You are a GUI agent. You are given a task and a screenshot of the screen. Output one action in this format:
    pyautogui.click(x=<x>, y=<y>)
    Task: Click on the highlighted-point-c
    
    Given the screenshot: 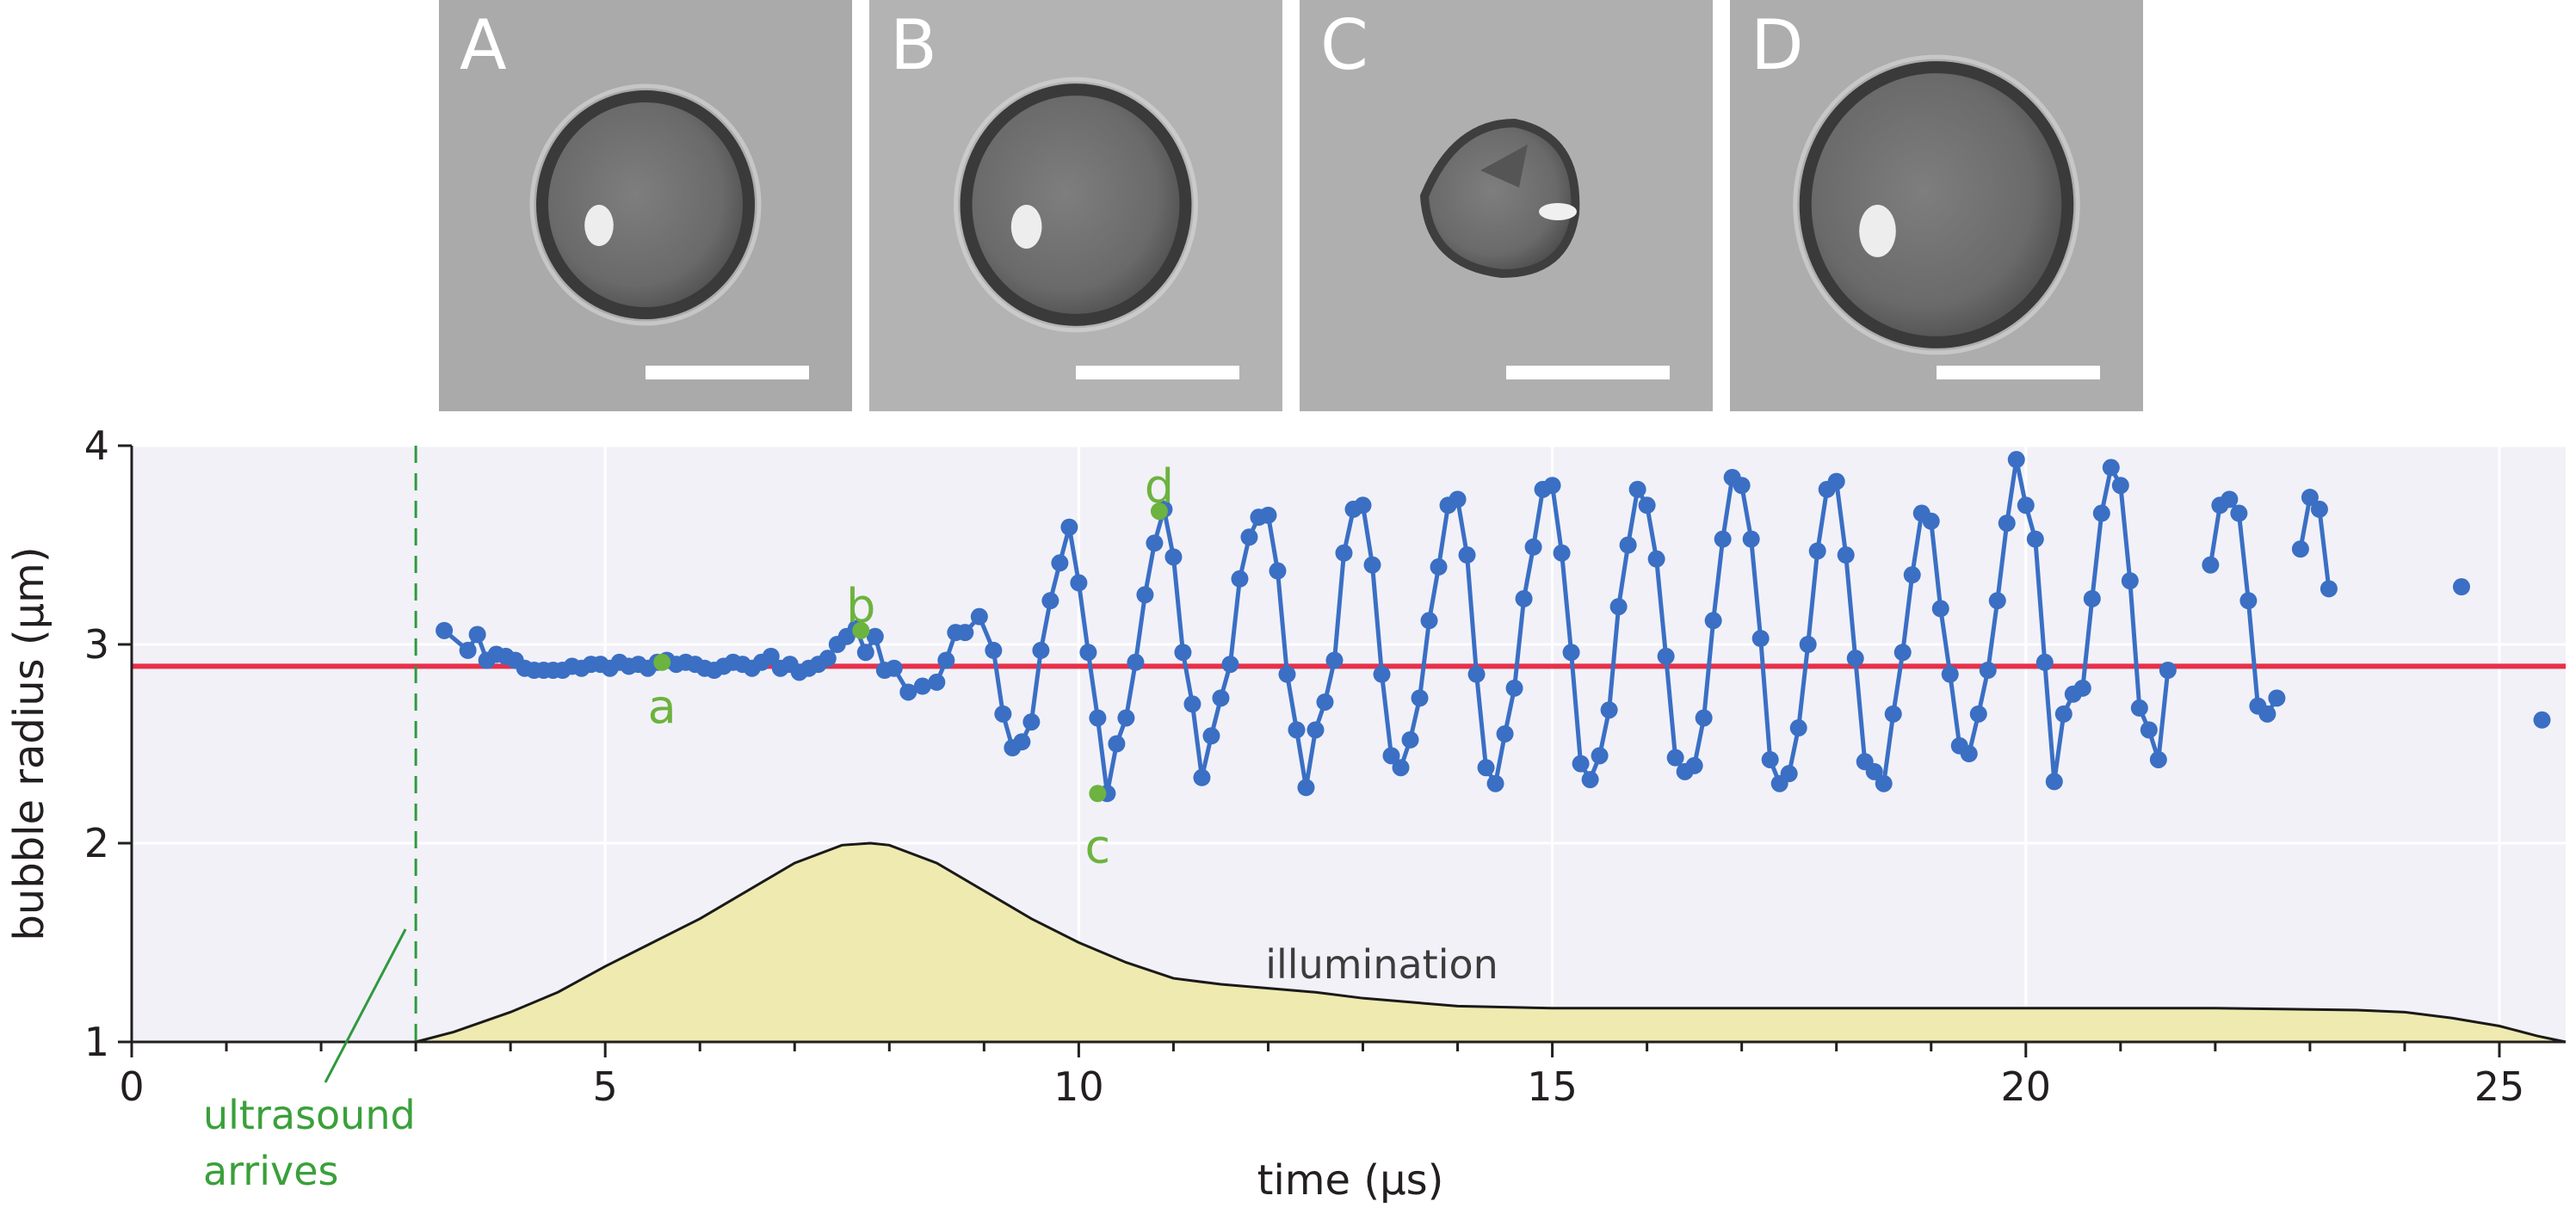 What is the action you would take?
    pyautogui.click(x=1098, y=794)
    